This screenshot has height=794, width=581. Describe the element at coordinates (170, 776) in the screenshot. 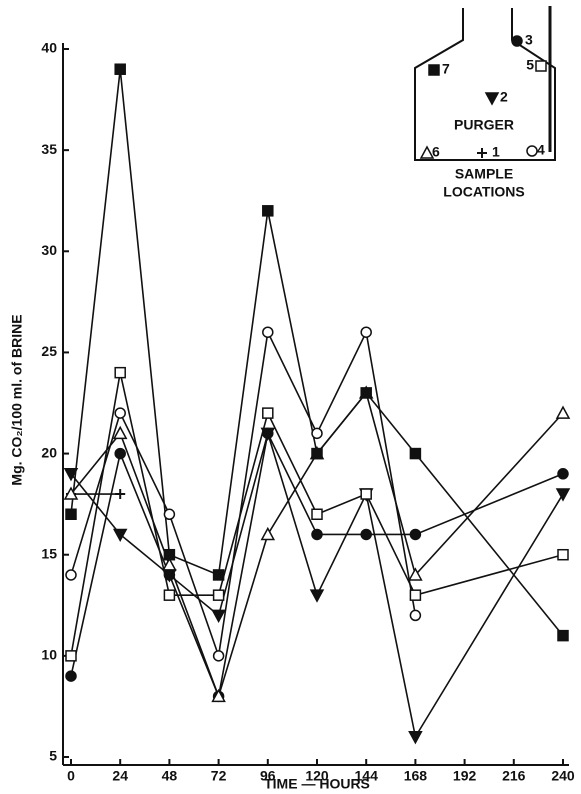

I see `x-tick-label: 48` at that location.